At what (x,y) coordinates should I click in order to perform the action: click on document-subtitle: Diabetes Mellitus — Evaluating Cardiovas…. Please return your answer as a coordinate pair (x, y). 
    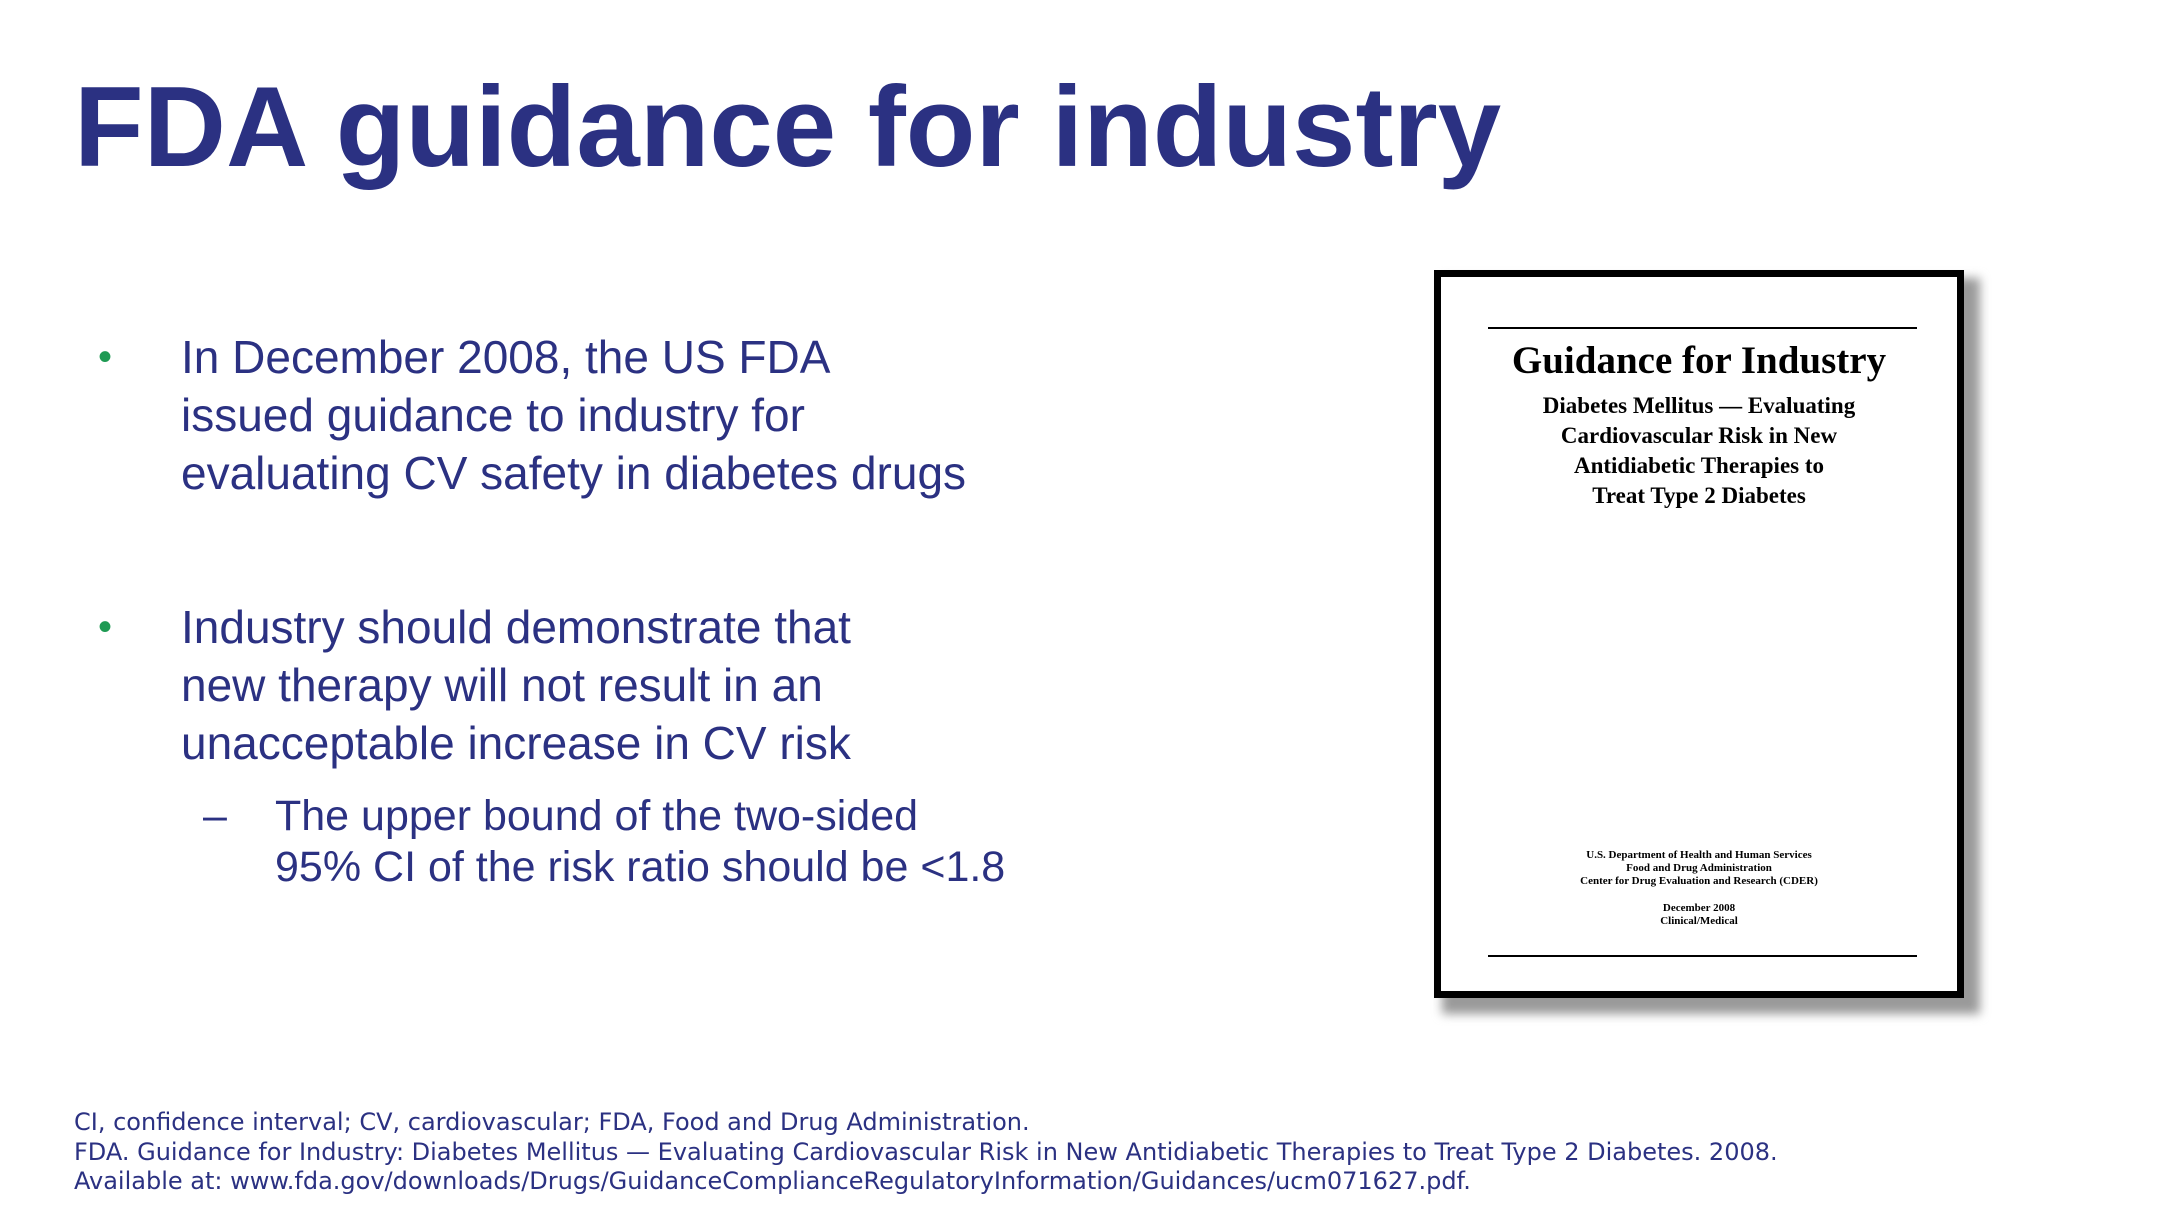
    Looking at the image, I should click on (1699, 450).